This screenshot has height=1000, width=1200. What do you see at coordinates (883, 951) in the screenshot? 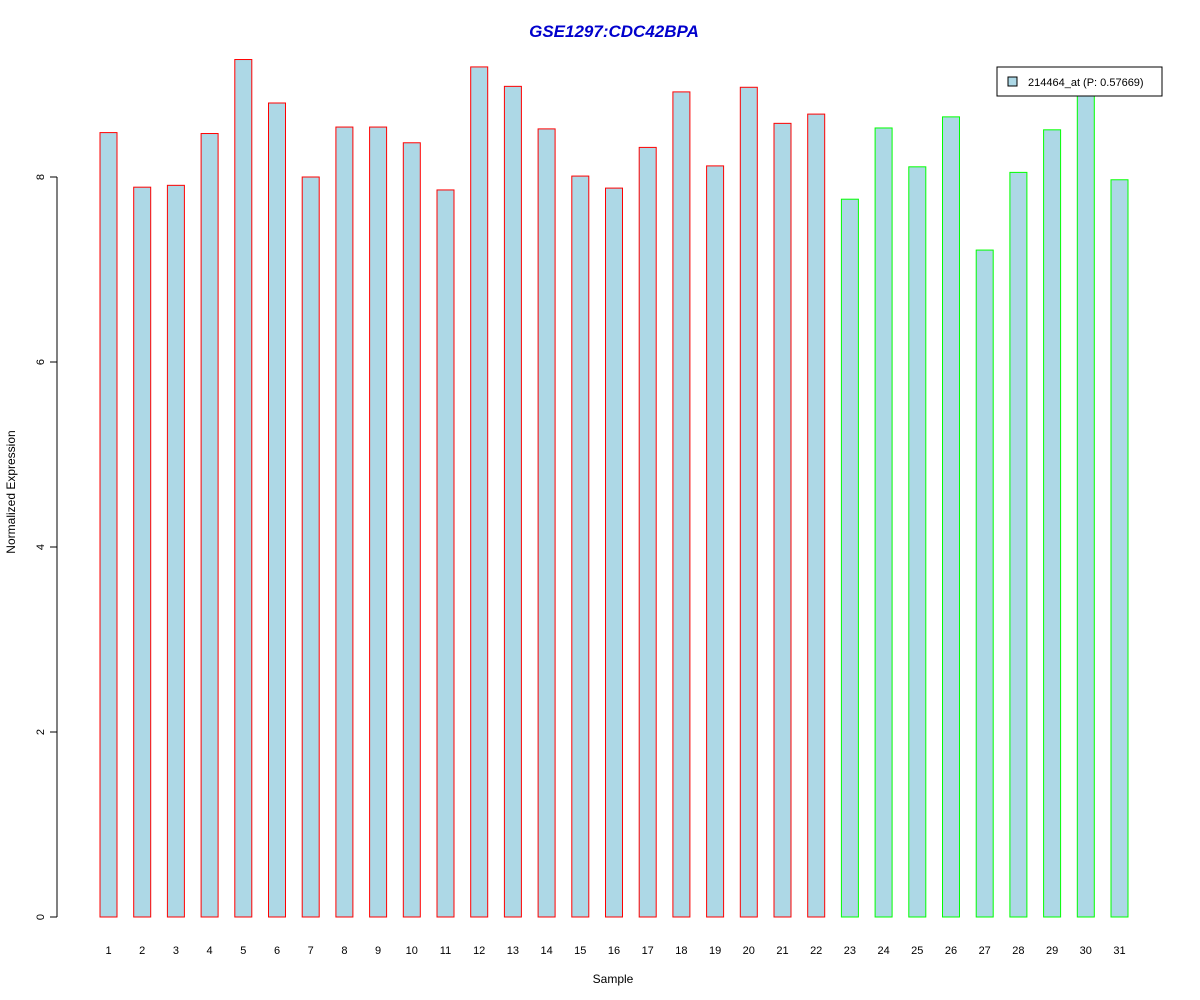
I see `x-tick-label: 24` at bounding box center [883, 951].